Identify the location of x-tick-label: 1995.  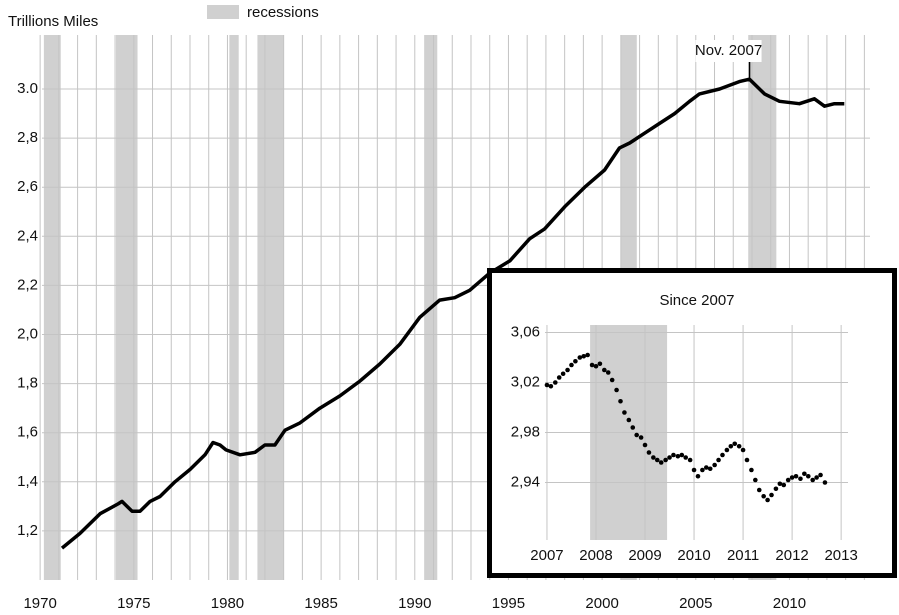
(508, 603).